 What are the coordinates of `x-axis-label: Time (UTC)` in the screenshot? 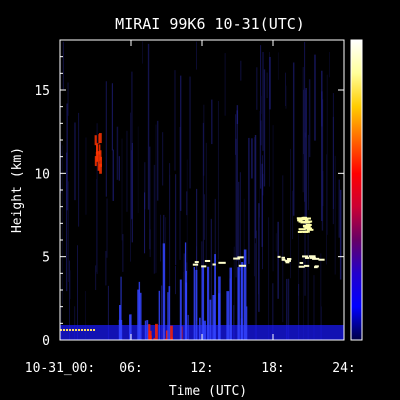 It's located at (208, 391).